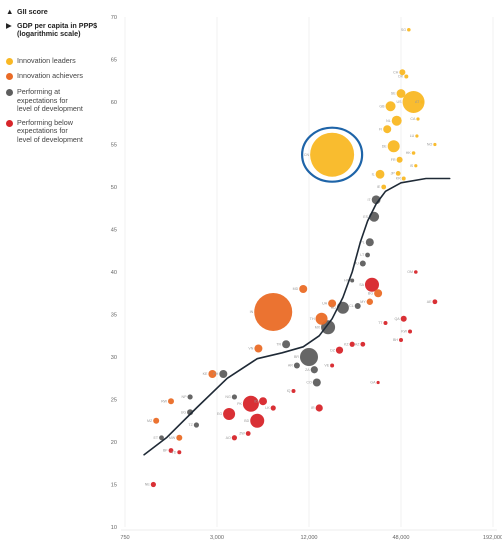  Describe the element at coordinates (351, 306) in the screenshot. I see `point-label: CL` at that location.